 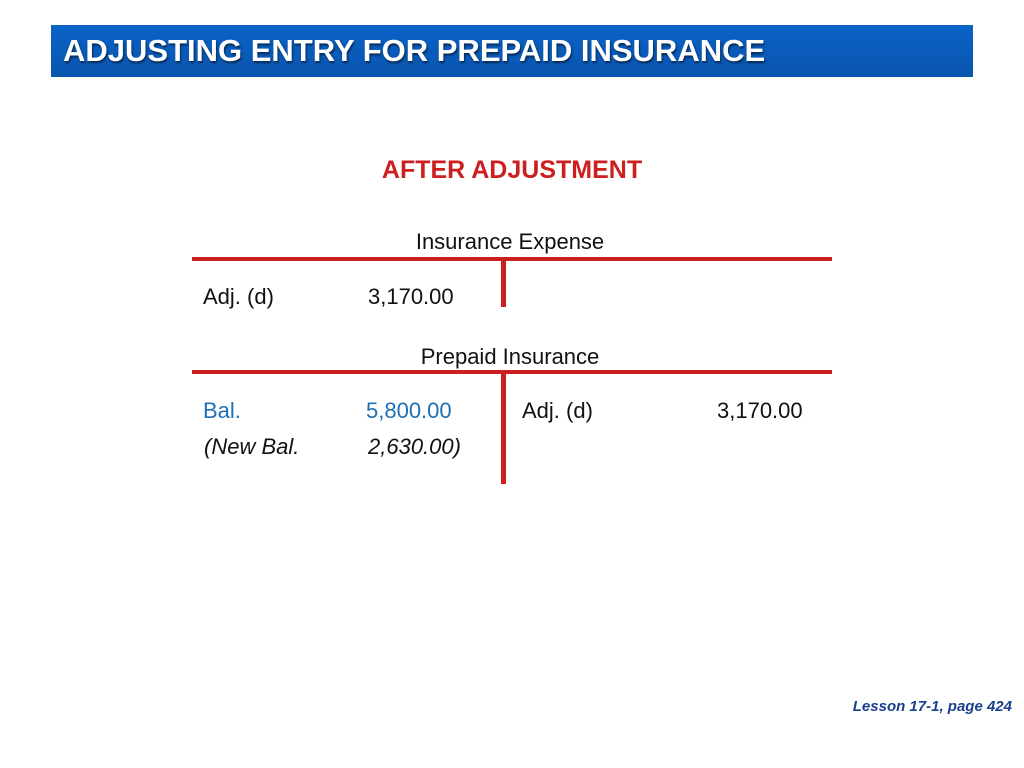 What do you see at coordinates (512, 170) in the screenshot?
I see `section-subtitle: AFTER ADJUSTMENT` at bounding box center [512, 170].